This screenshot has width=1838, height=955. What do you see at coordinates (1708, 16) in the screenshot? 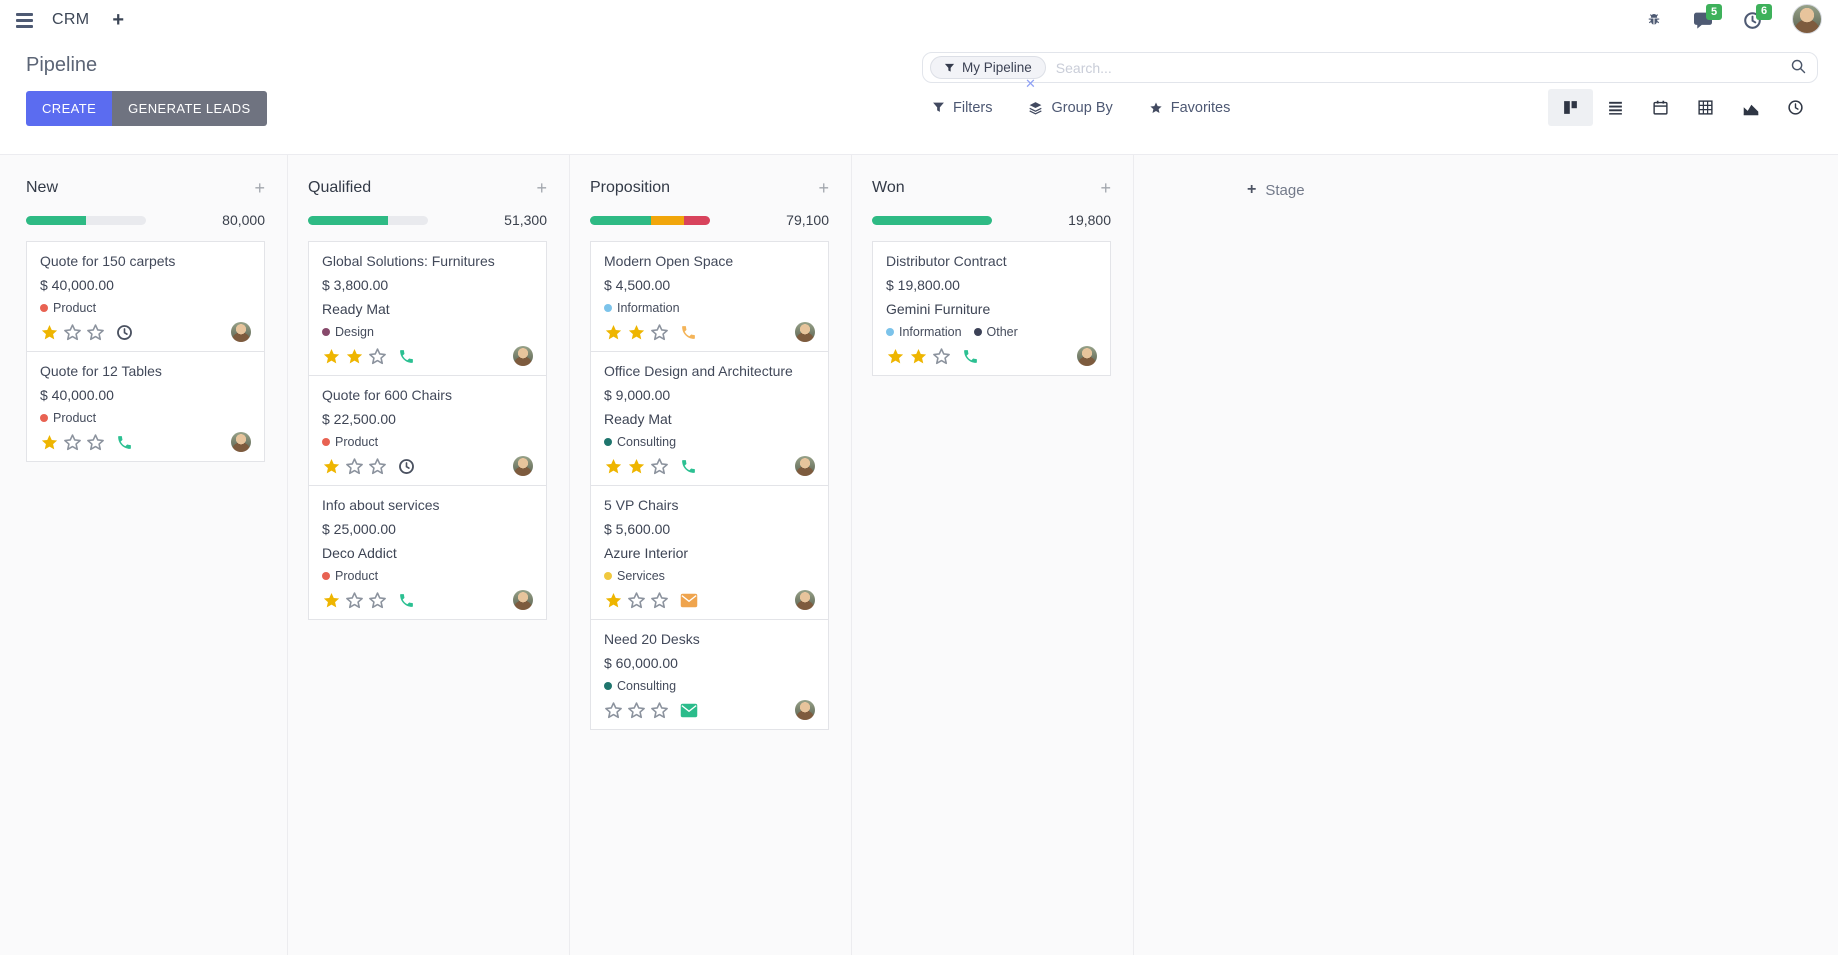
I see `messages-icon: 5` at bounding box center [1708, 16].